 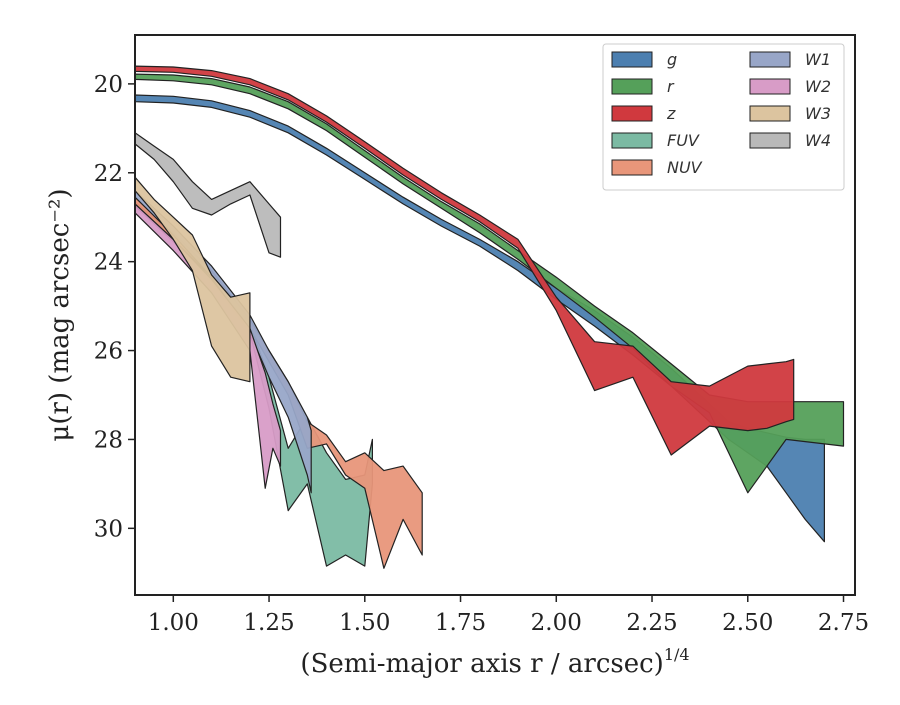 What do you see at coordinates (632, 167) in the screenshot?
I see `legend-swatch-nuv` at bounding box center [632, 167].